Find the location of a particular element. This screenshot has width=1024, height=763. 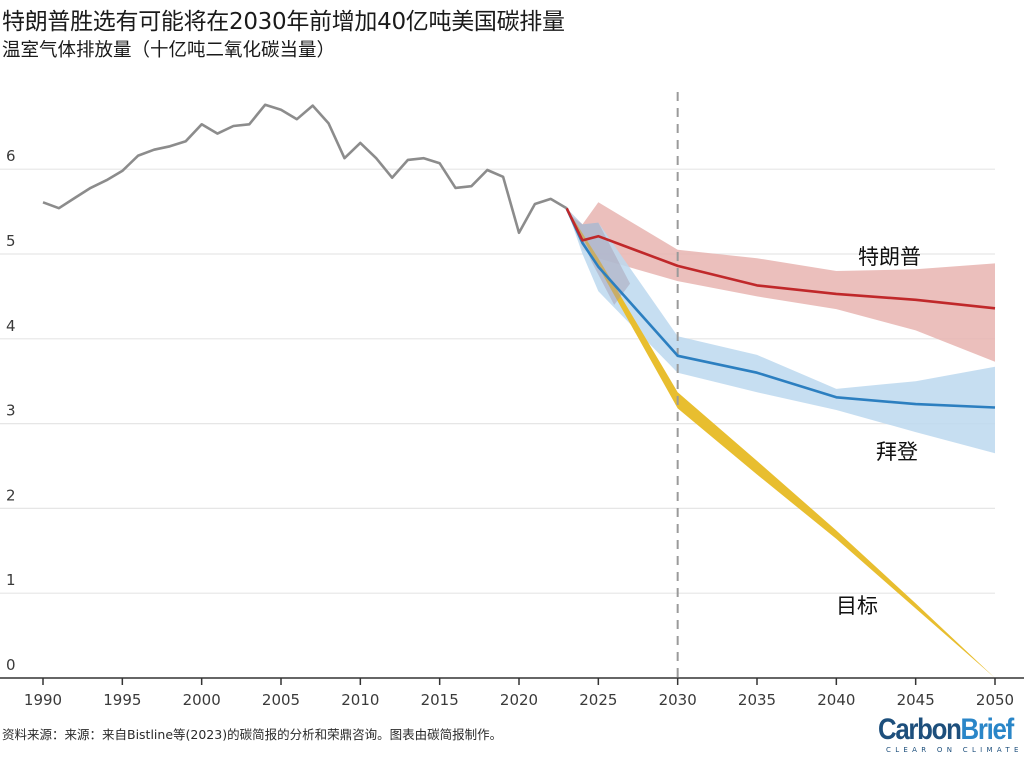

x-tick-label: 2005 is located at coordinates (281, 700).